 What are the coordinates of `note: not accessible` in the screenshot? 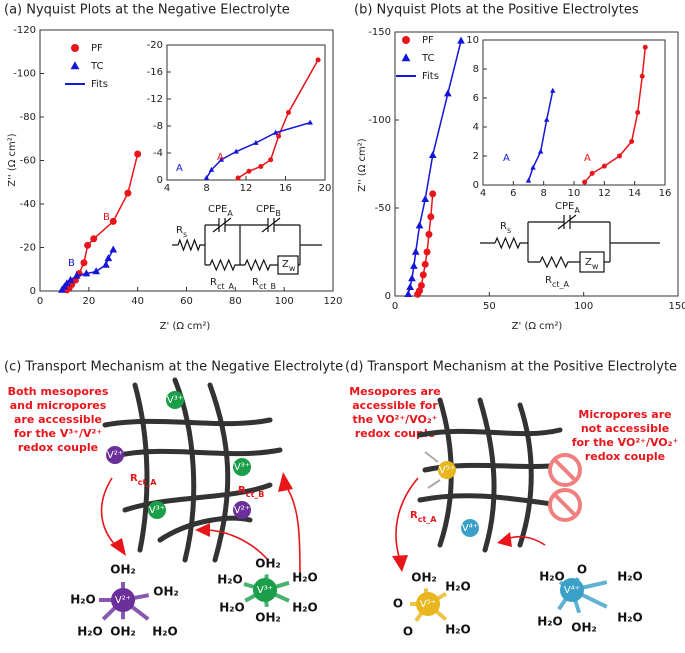 It's located at (625, 428).